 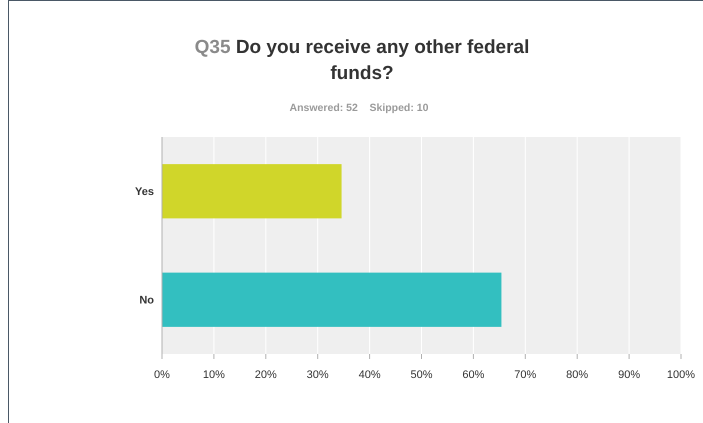 I want to click on x-tick-label: 60%, so click(x=473, y=375).